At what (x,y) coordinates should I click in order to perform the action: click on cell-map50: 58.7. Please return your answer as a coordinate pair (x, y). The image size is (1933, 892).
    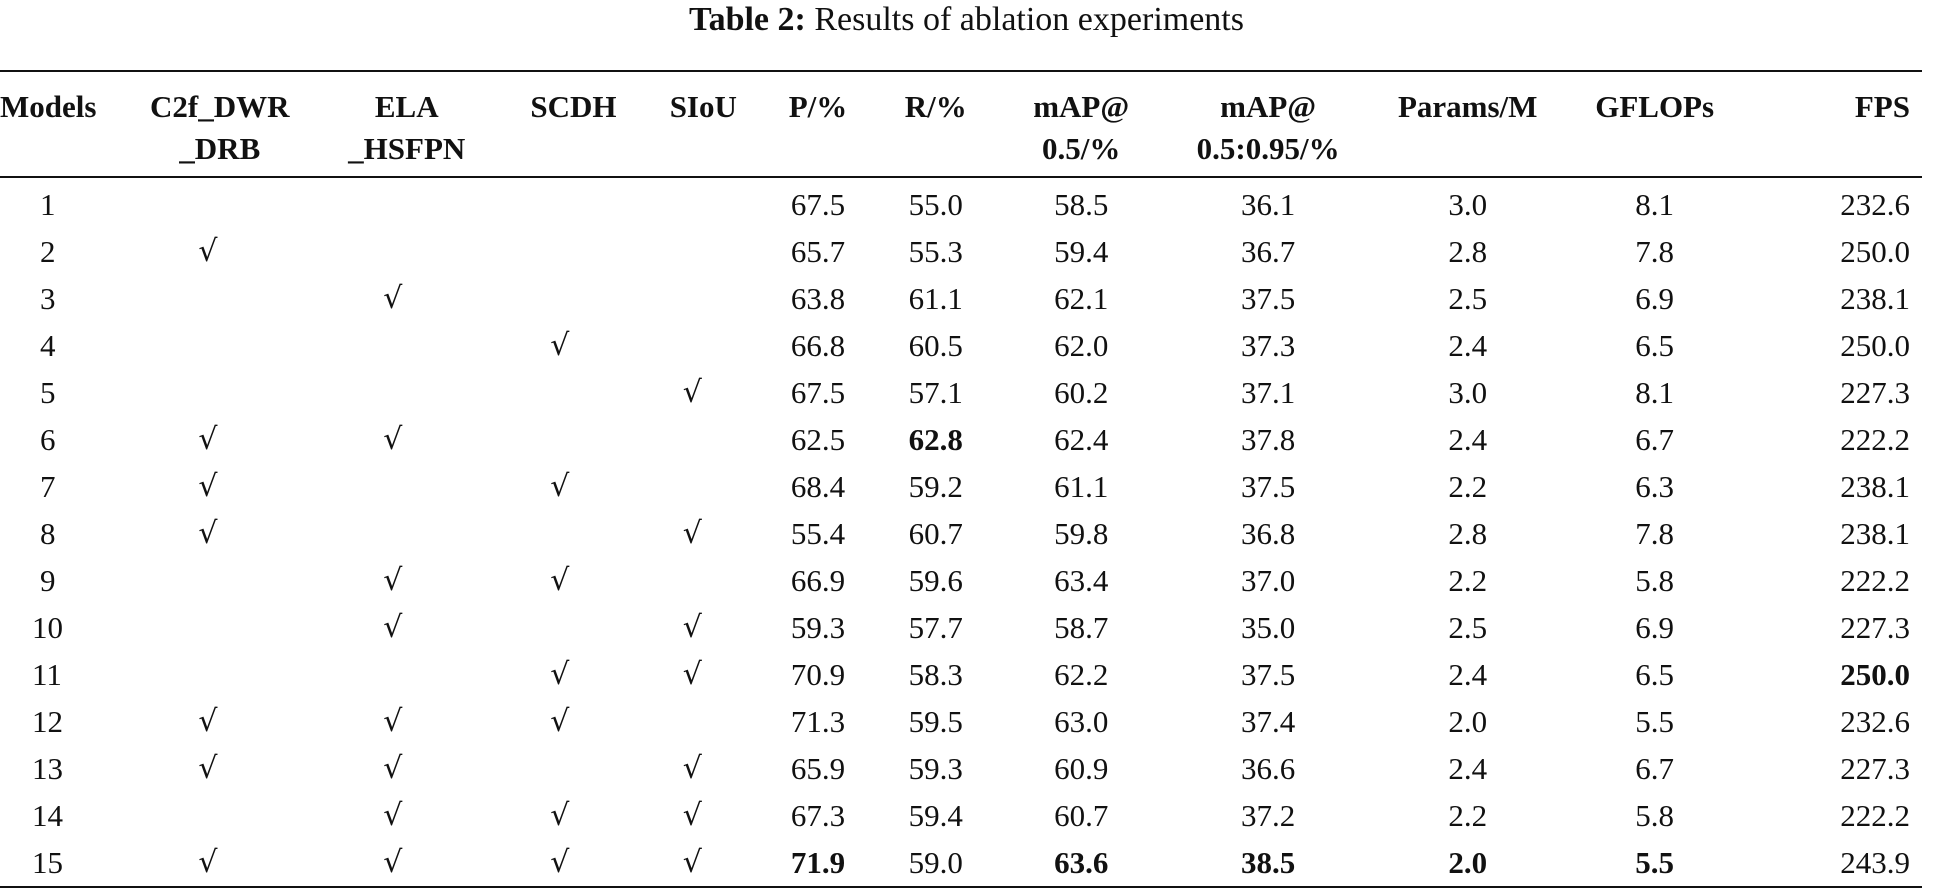
    Looking at the image, I should click on (1081, 627).